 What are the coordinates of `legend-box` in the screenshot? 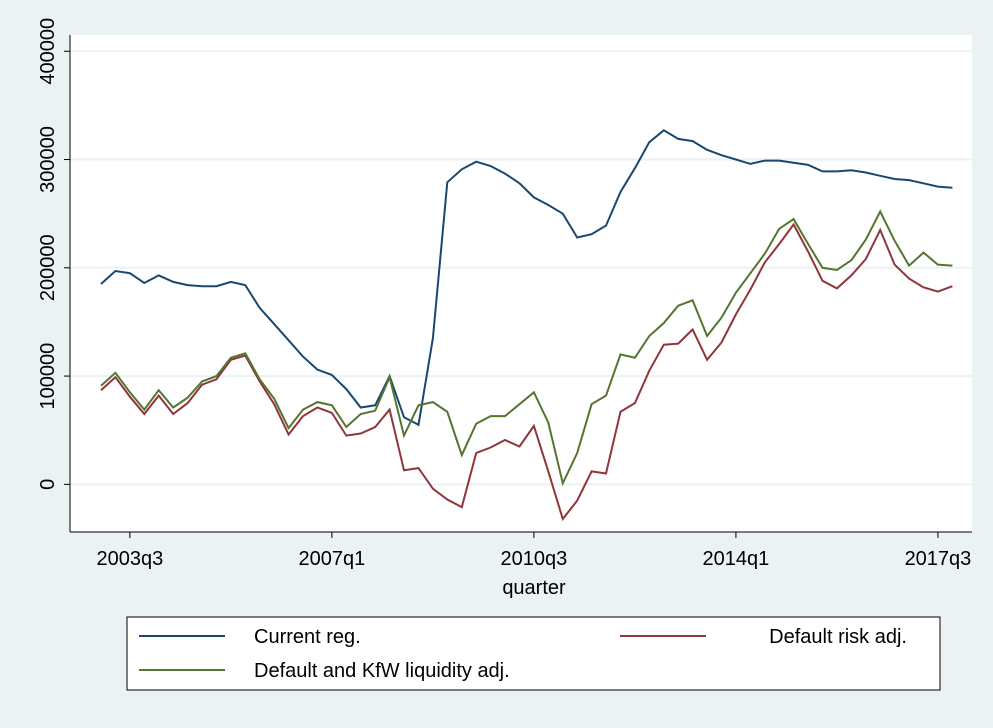 It's located at (533, 653).